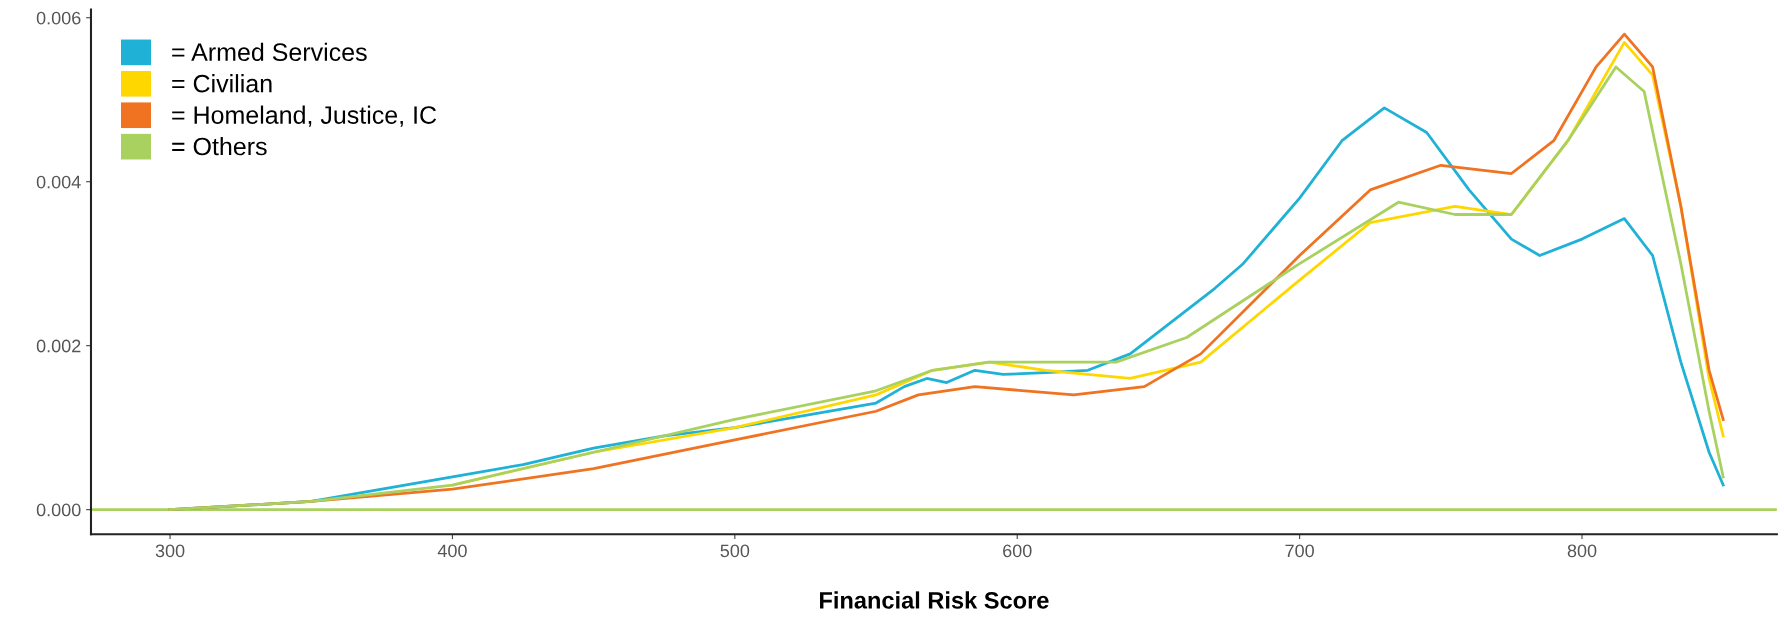  I want to click on legend-label: = Civilian, so click(222, 83).